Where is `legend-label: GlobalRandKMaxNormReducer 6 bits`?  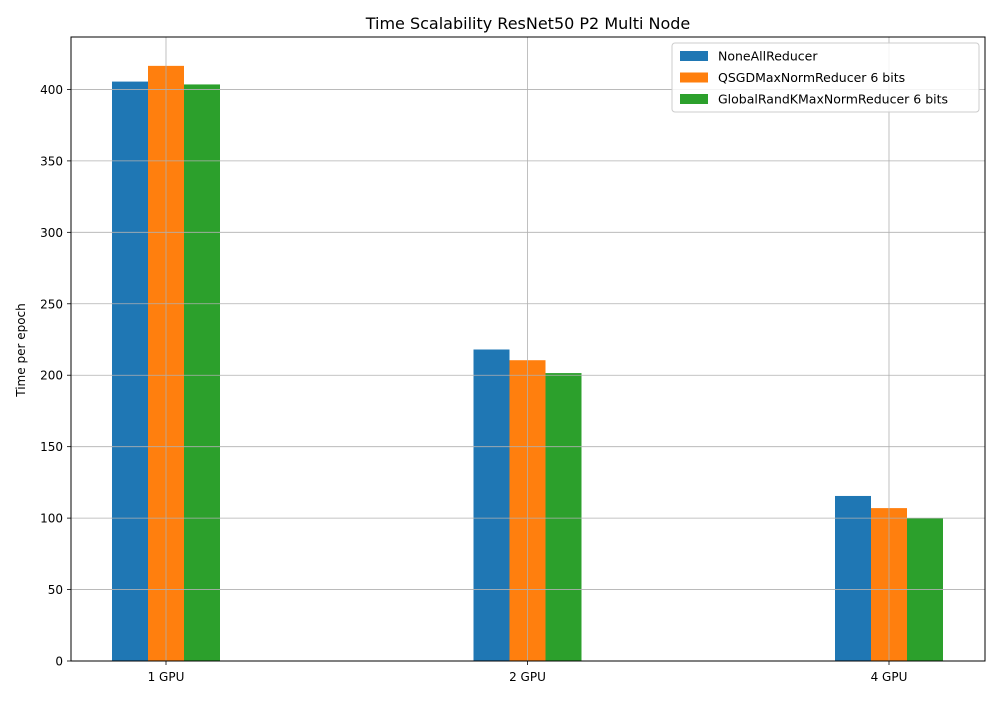
legend-label: GlobalRandKMaxNormReducer 6 bits is located at coordinates (833, 99).